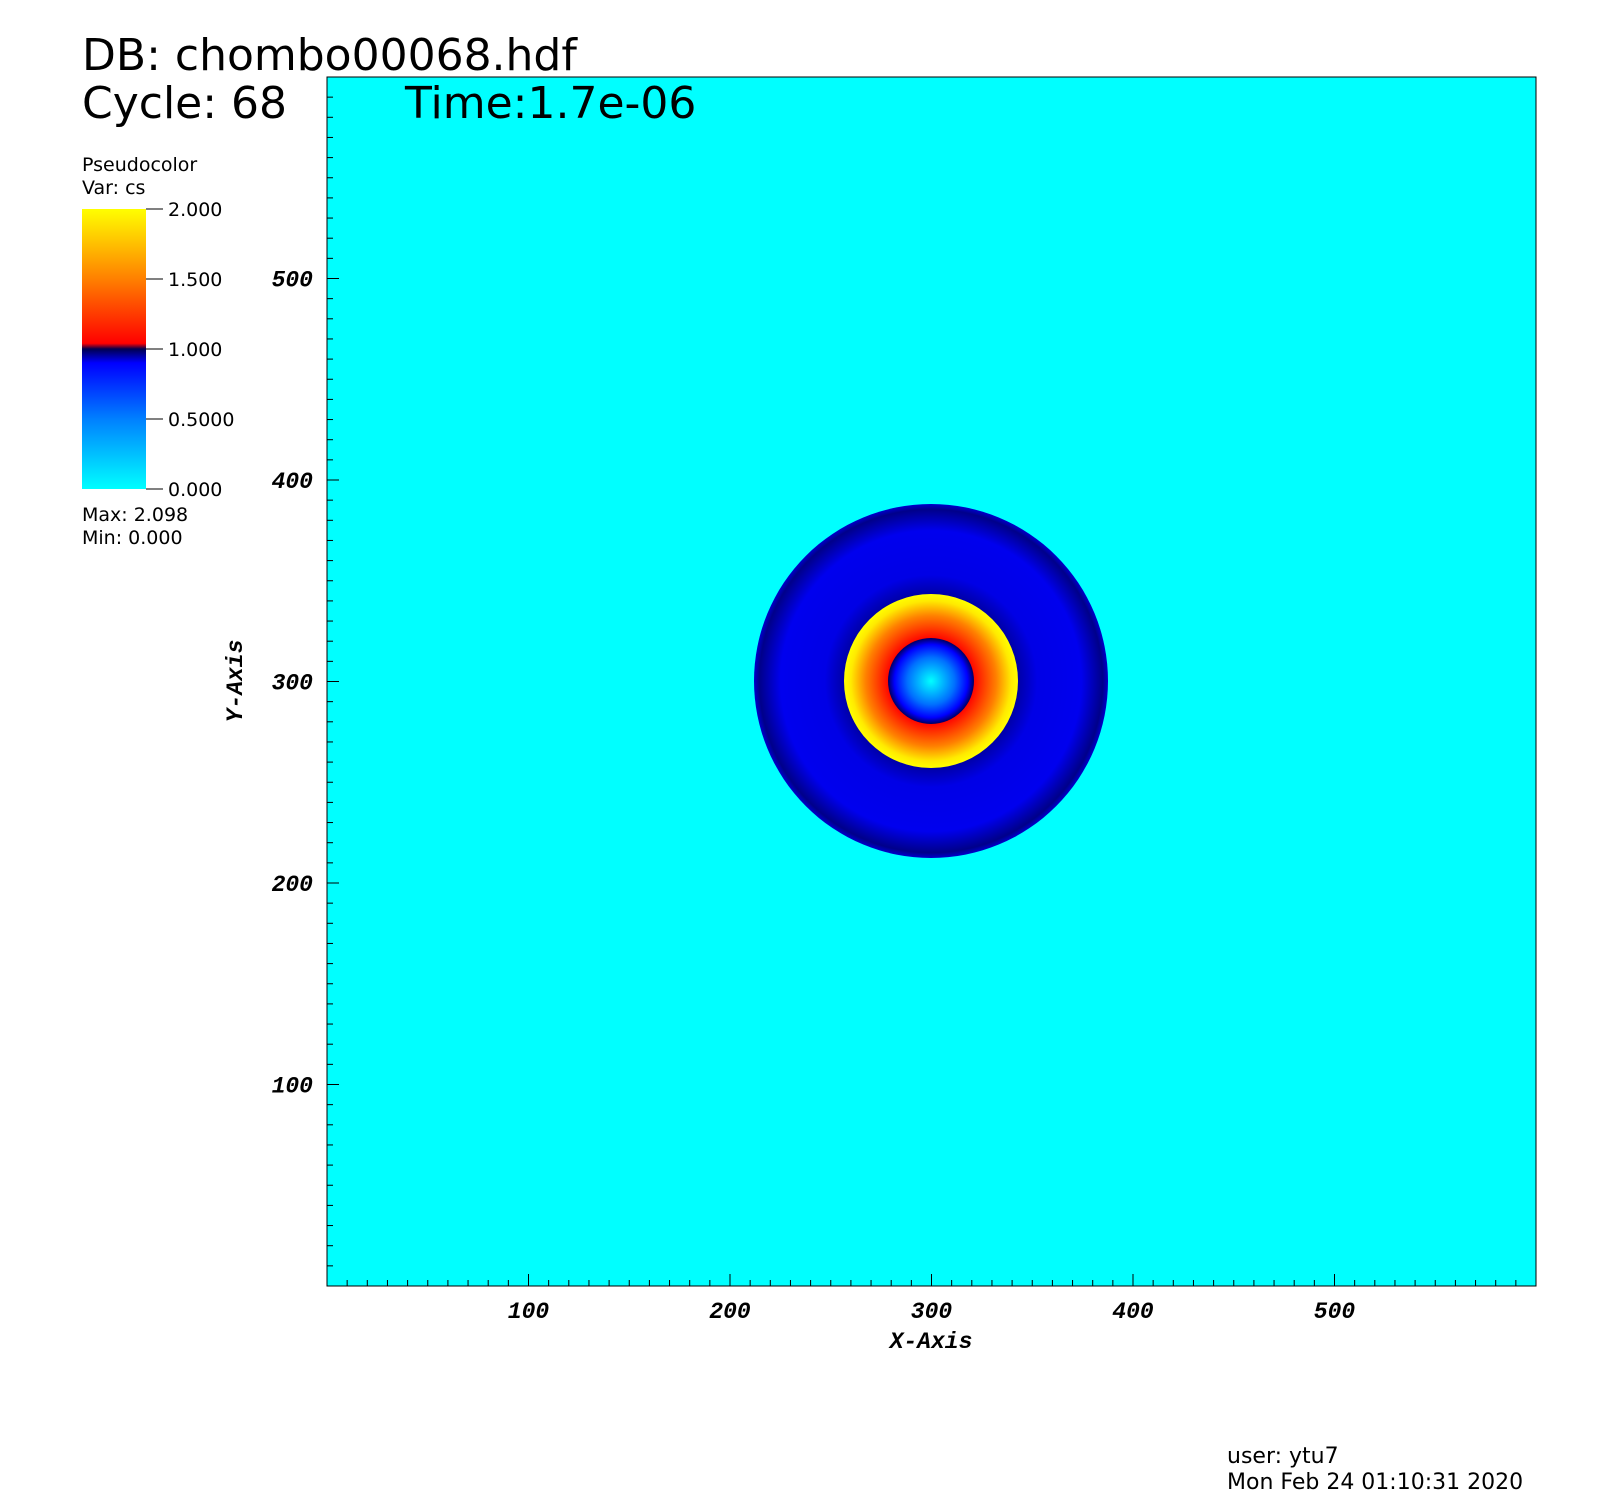 This screenshot has width=1612, height=1492. Describe the element at coordinates (201, 420) in the screenshot. I see `colorbar-tick-label: 0.5000` at that location.